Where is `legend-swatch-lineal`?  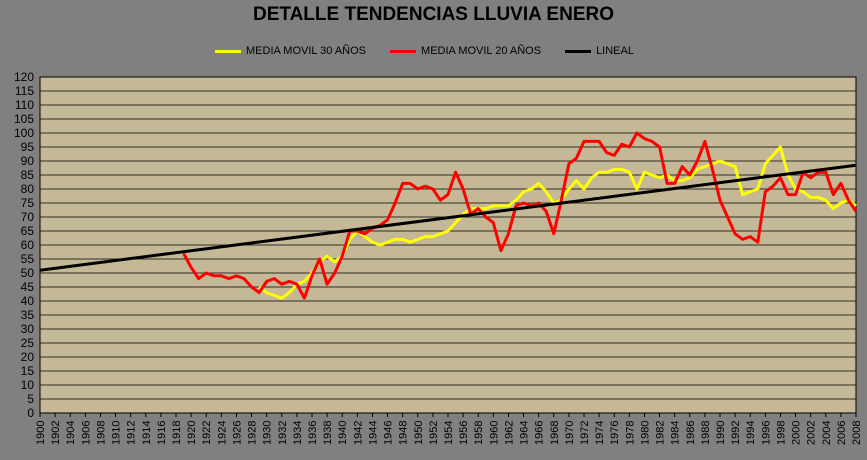
legend-swatch-lineal is located at coordinates (578, 51).